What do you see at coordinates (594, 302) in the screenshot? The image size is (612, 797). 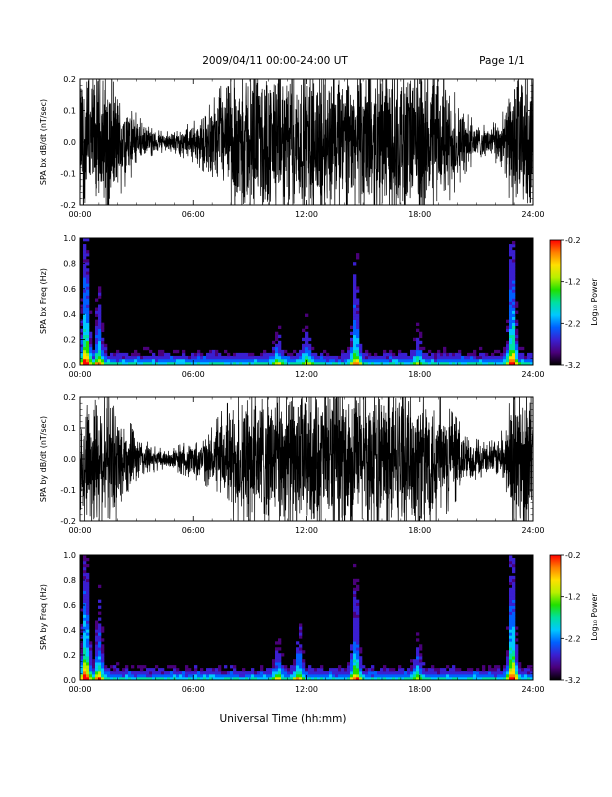 I see `colorbar-label: Log₁₀ Power` at bounding box center [594, 302].